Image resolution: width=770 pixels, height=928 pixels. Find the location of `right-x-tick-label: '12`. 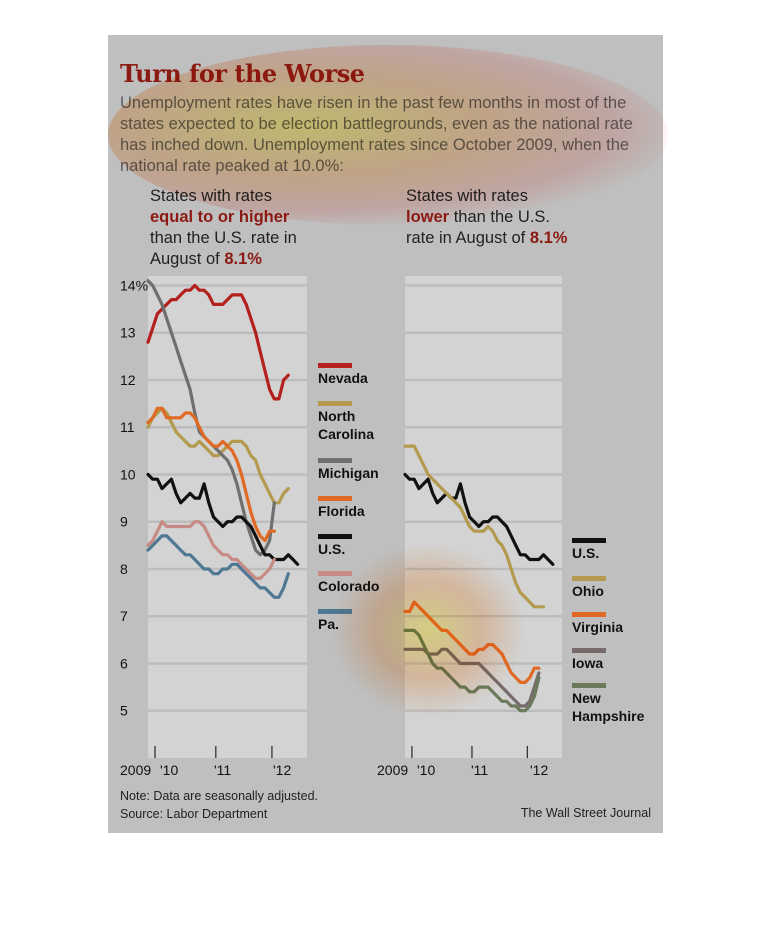

right-x-tick-label: '12 is located at coordinates (539, 770).